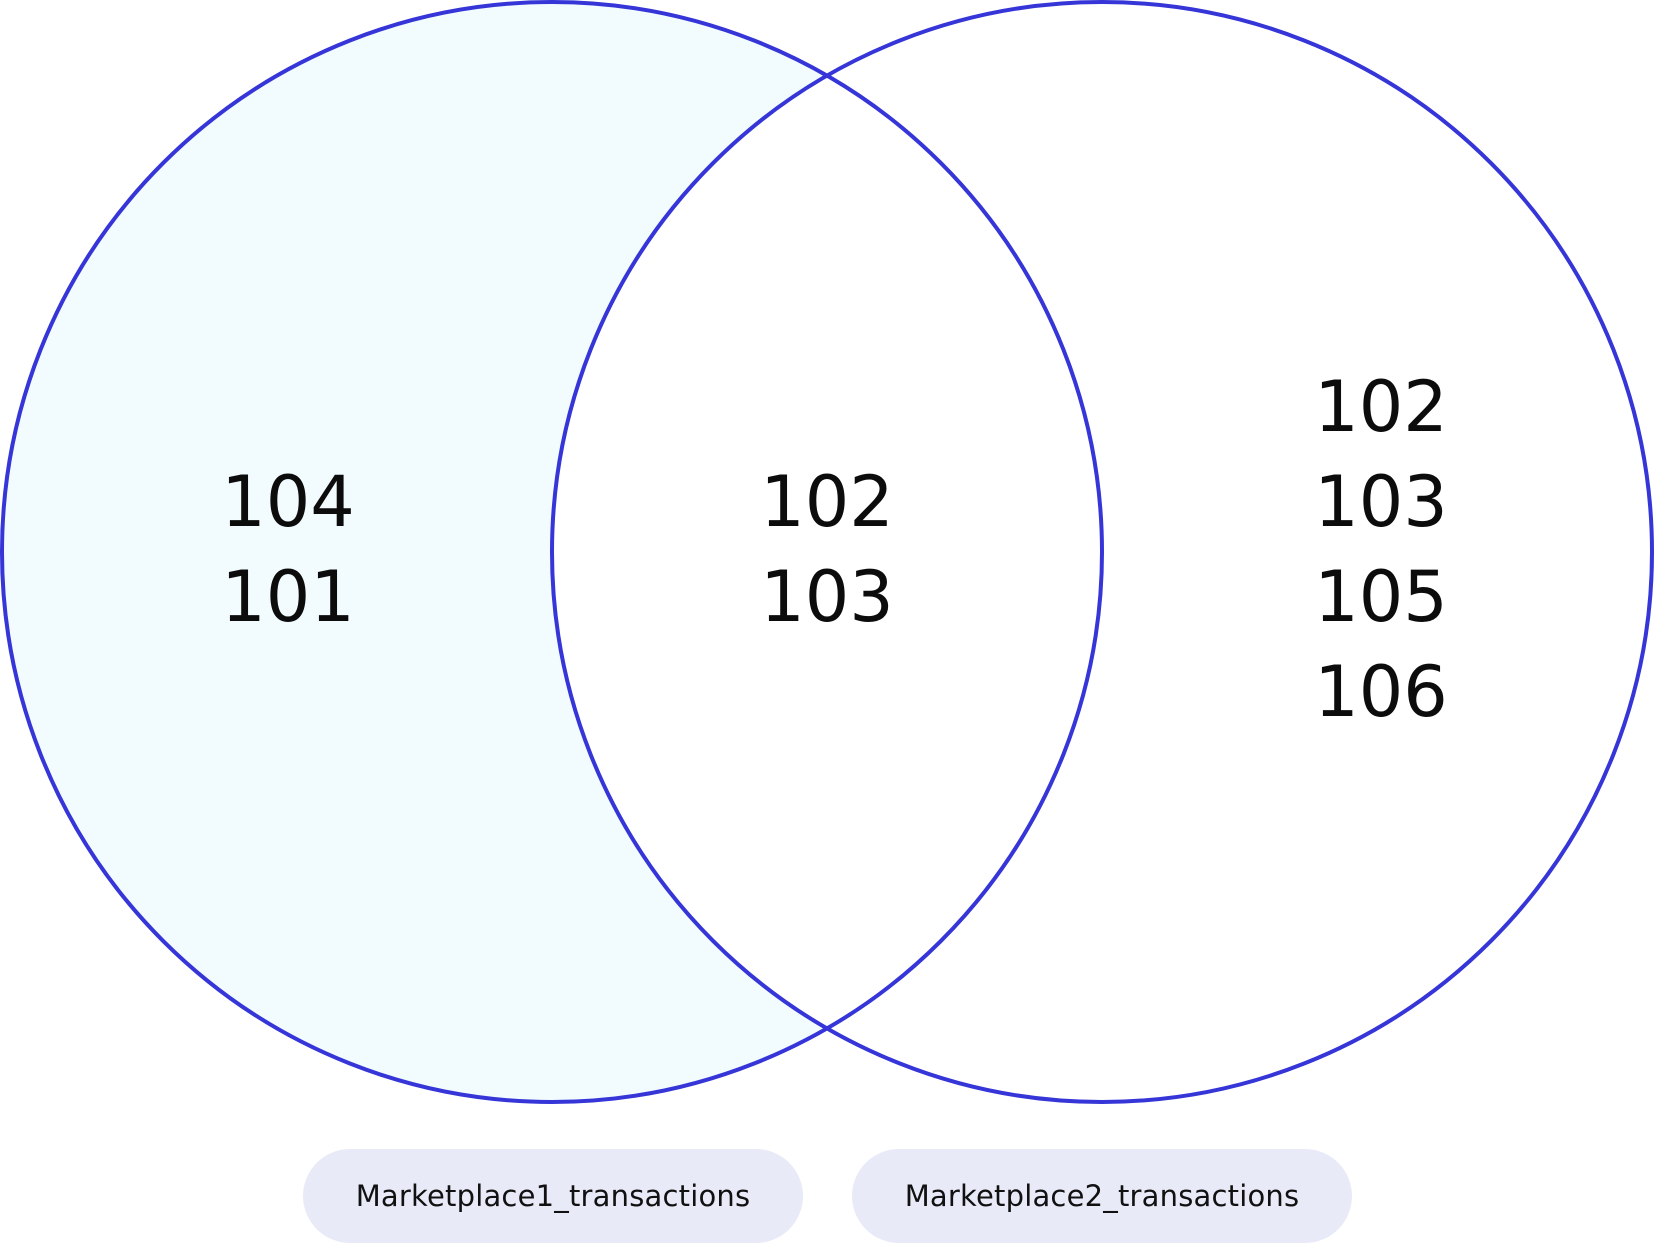  Describe the element at coordinates (1381, 407) in the screenshot. I see `right-only-value: 102` at that location.